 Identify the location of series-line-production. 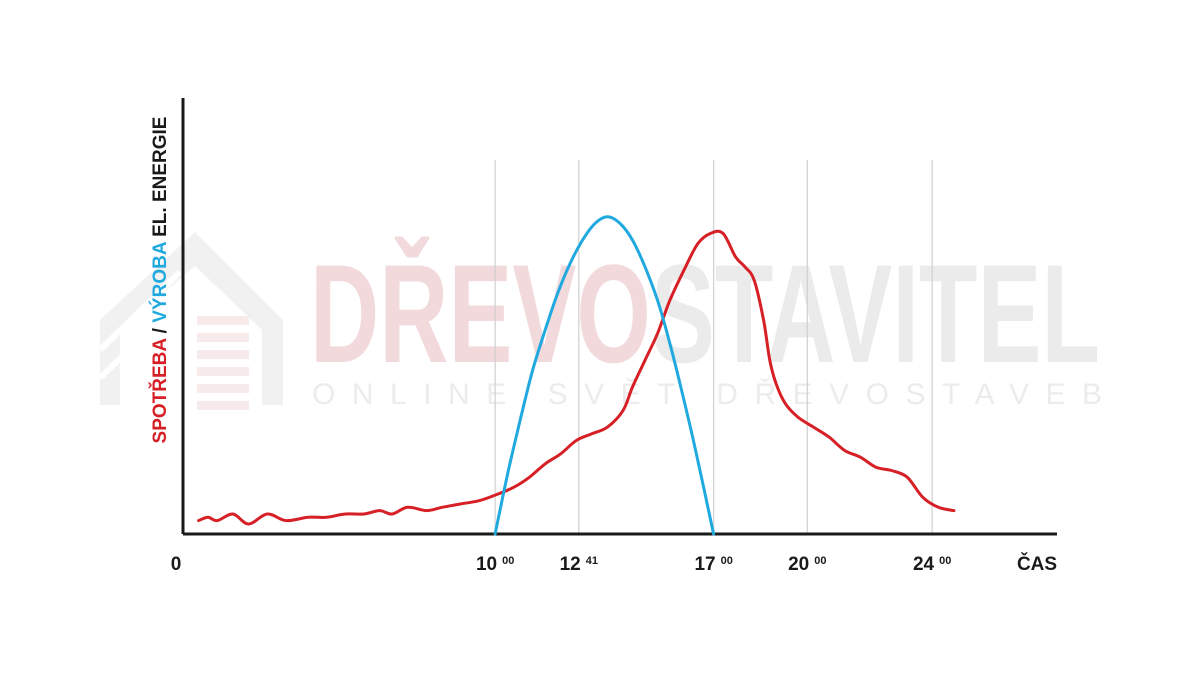
(604, 375).